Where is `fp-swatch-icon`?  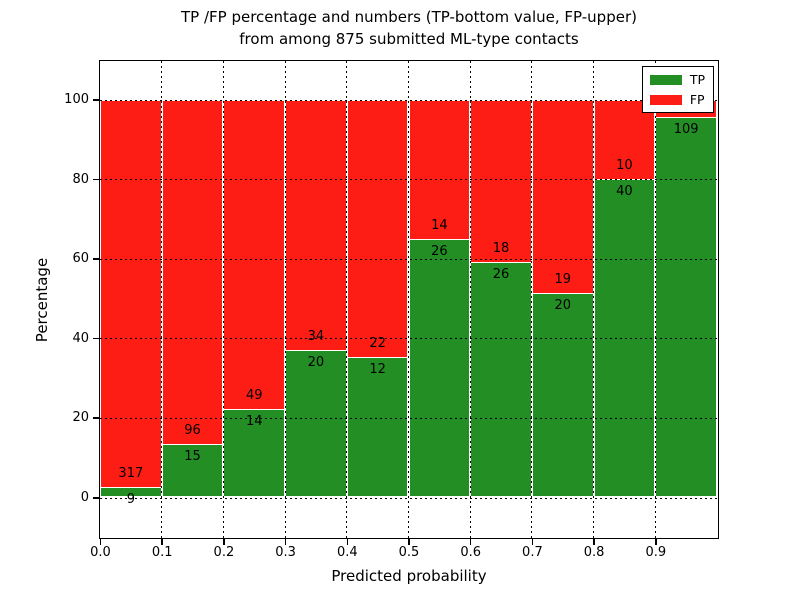 fp-swatch-icon is located at coordinates (665, 99).